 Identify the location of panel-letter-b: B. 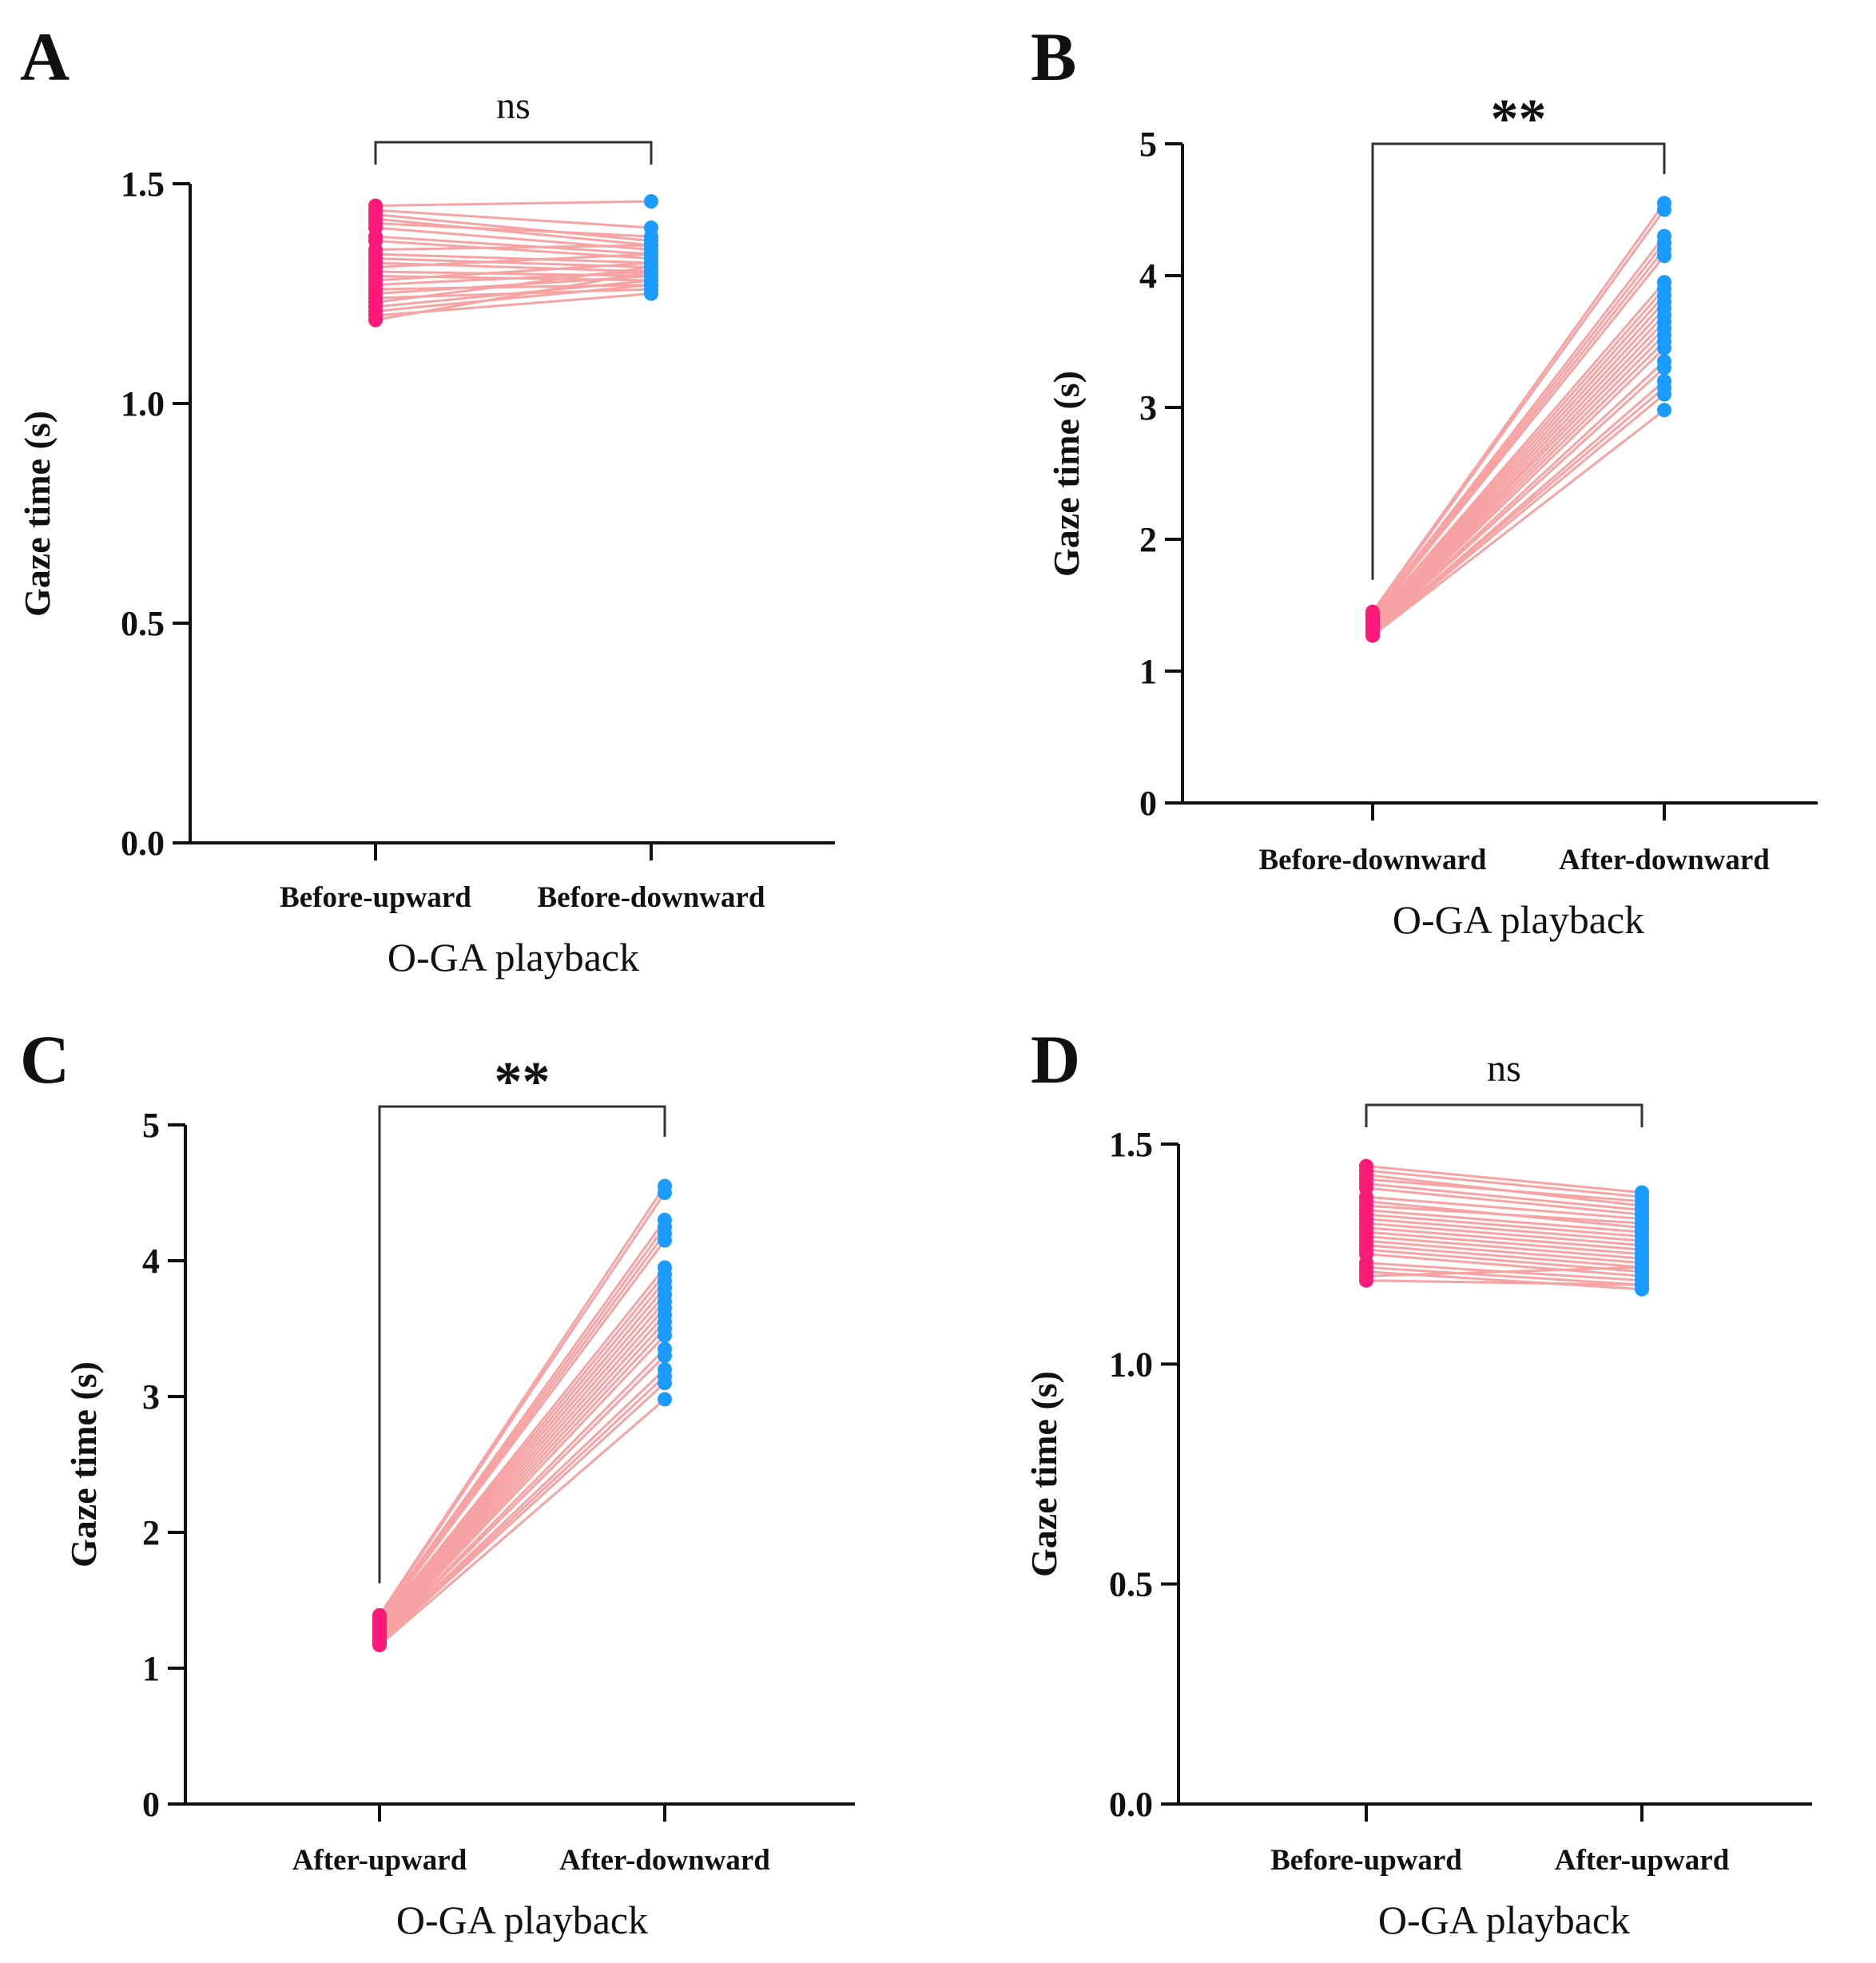
(1053, 56).